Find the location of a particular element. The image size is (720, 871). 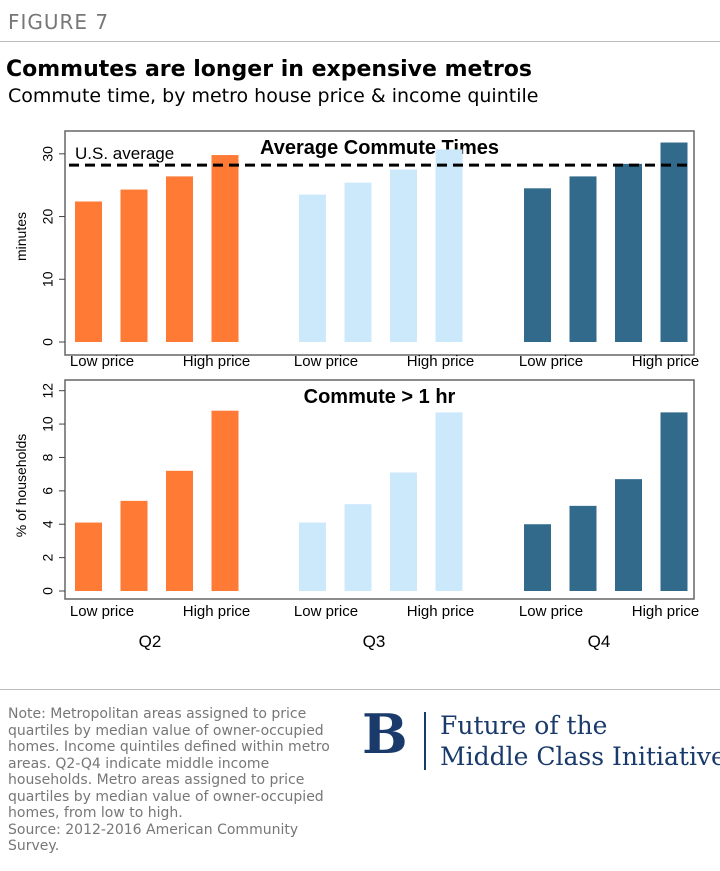

logo-divider is located at coordinates (425, 741).